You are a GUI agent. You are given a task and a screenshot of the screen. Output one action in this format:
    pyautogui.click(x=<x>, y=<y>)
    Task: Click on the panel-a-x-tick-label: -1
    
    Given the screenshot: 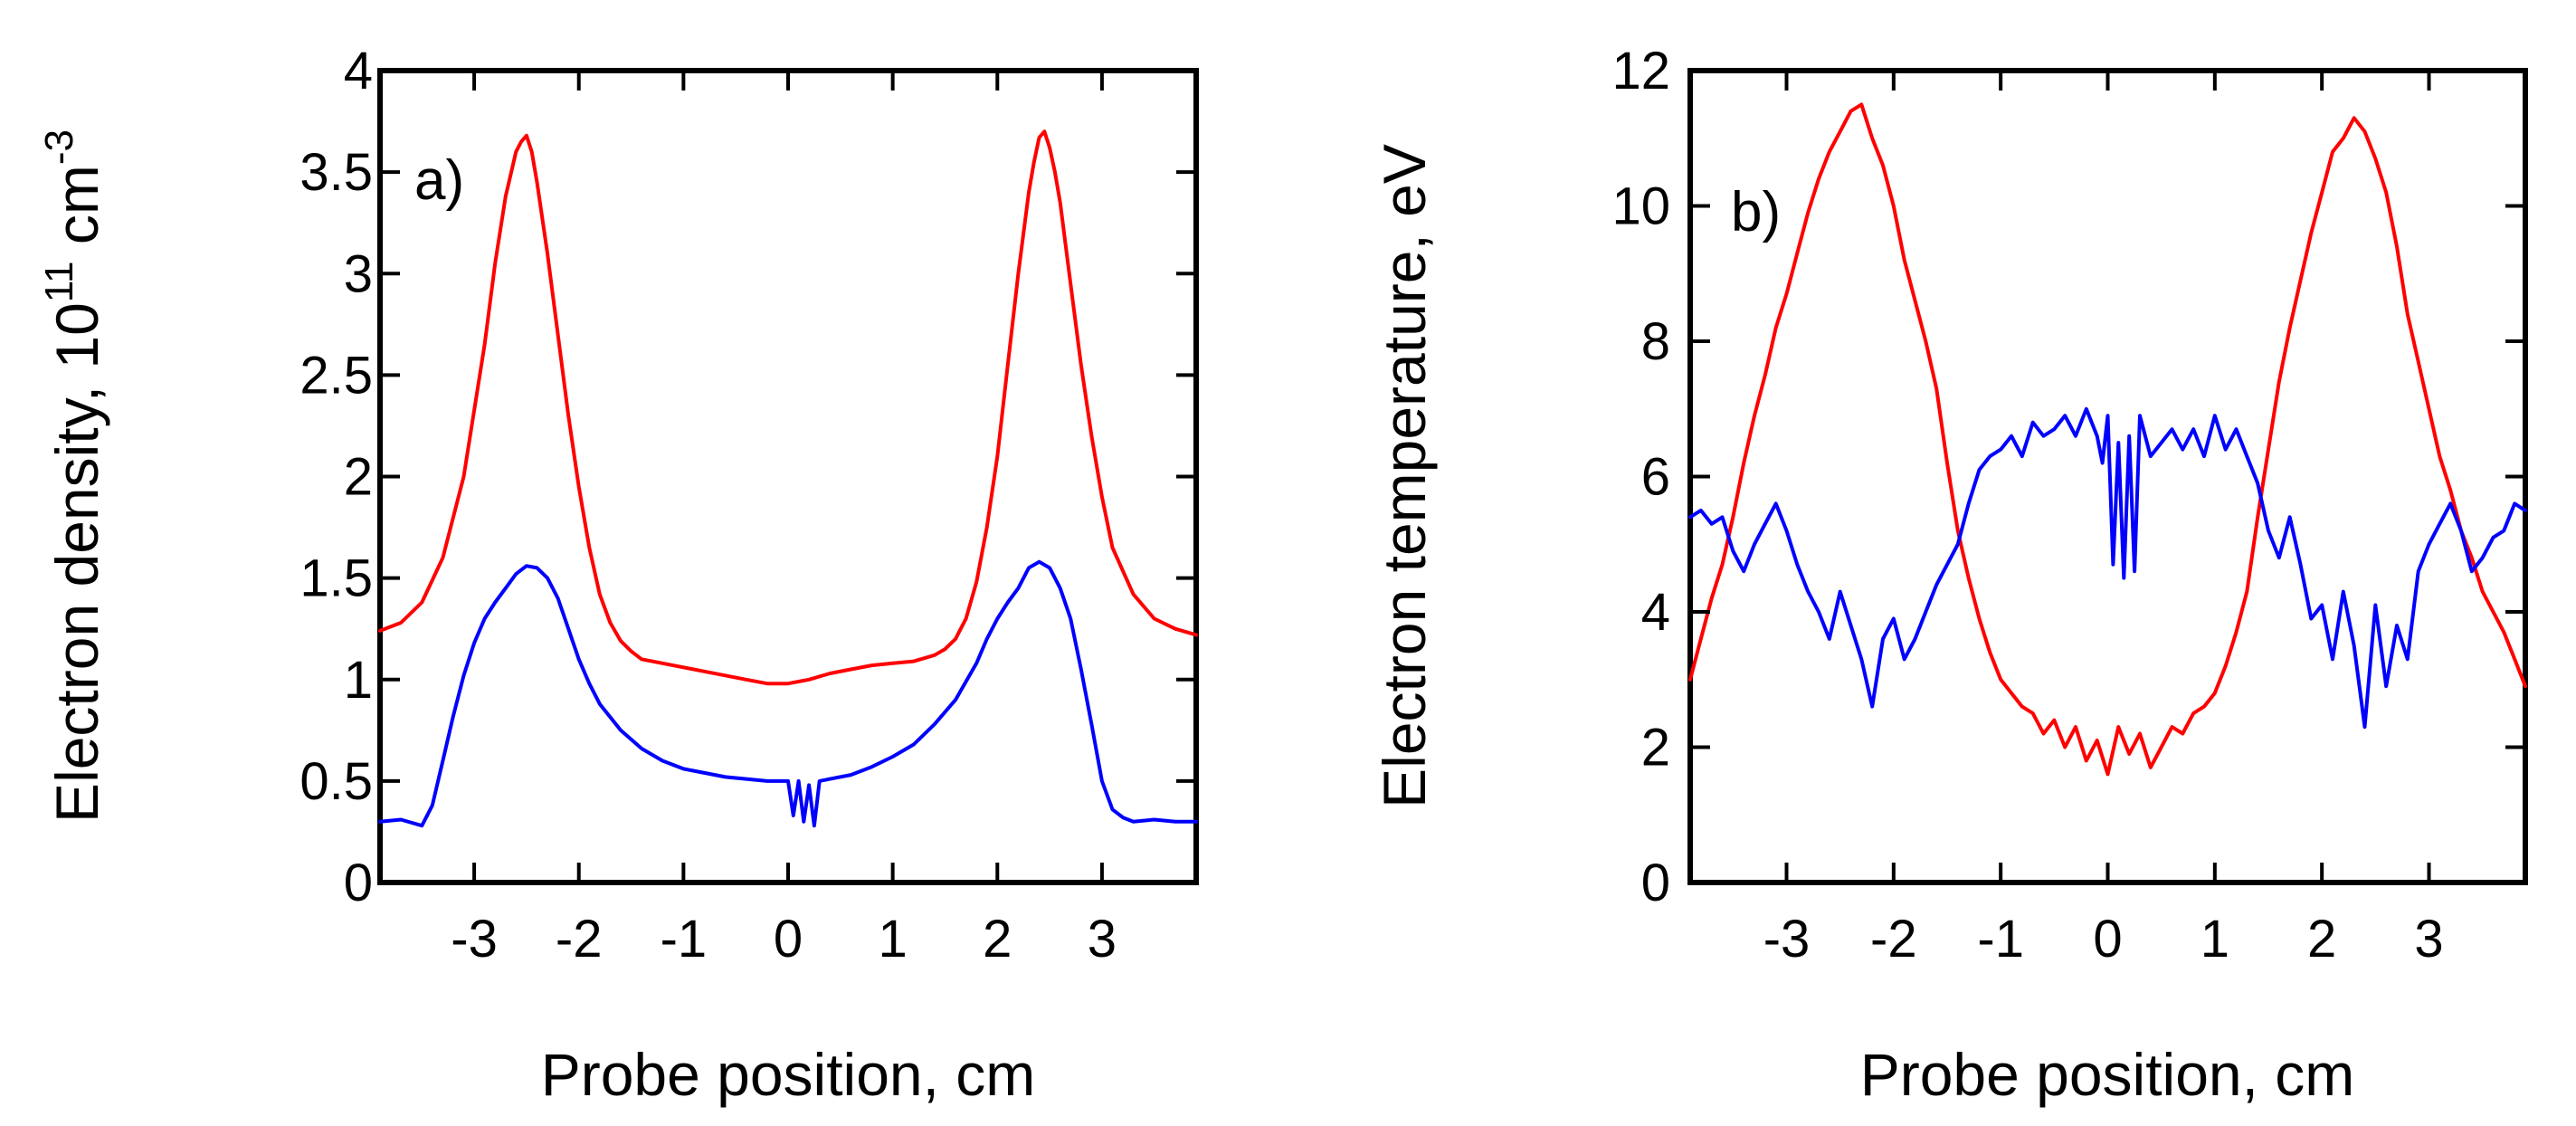 What is the action you would take?
    pyautogui.click(x=684, y=939)
    